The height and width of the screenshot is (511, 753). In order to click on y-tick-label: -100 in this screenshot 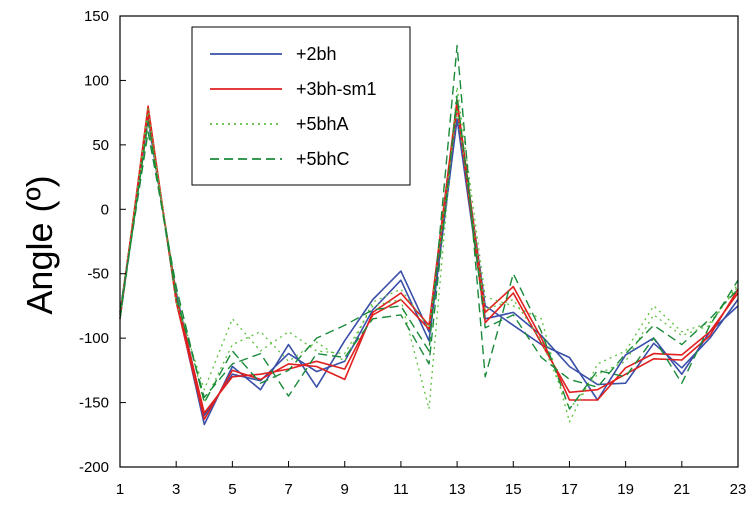, I will do `click(94, 338)`.